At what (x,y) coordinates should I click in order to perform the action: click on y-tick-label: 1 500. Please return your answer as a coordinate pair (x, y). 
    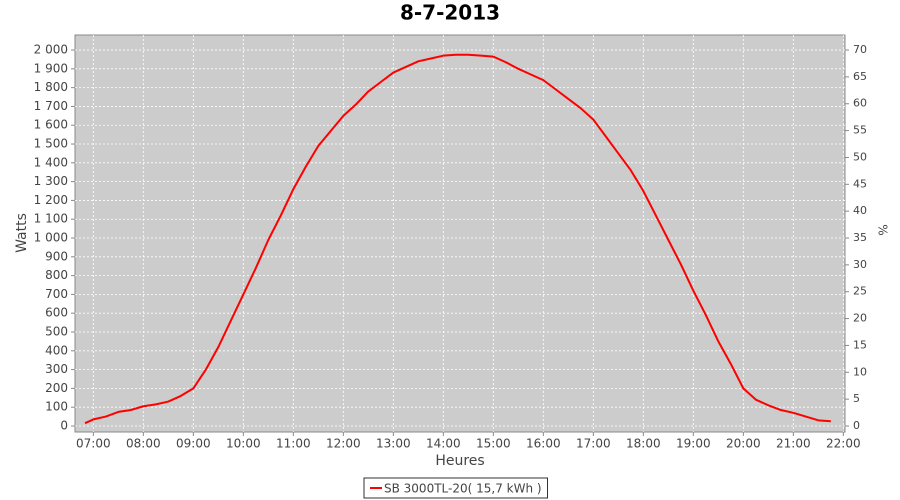
    Looking at the image, I should click on (51, 144).